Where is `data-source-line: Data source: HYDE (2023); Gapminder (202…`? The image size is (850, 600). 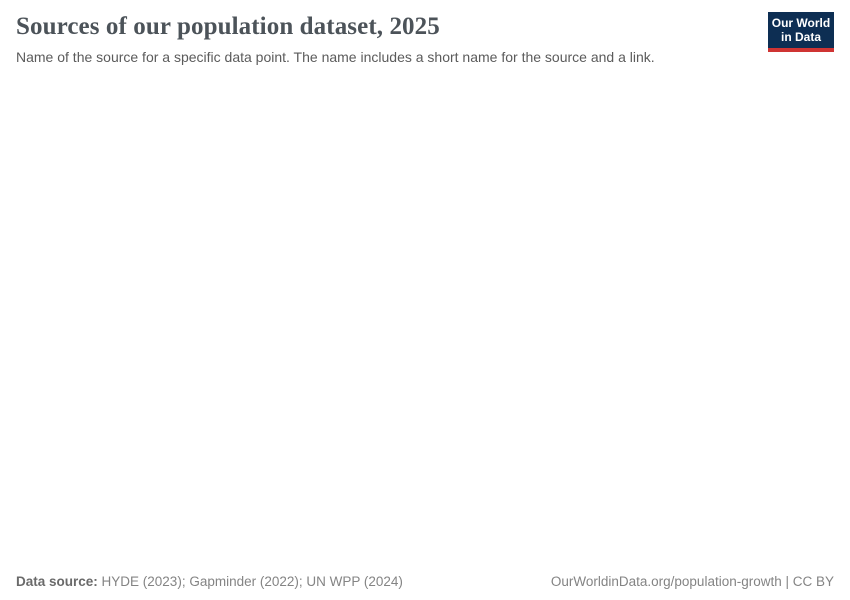
data-source-line: Data source: HYDE (2023); Gapminder (202… is located at coordinates (209, 581).